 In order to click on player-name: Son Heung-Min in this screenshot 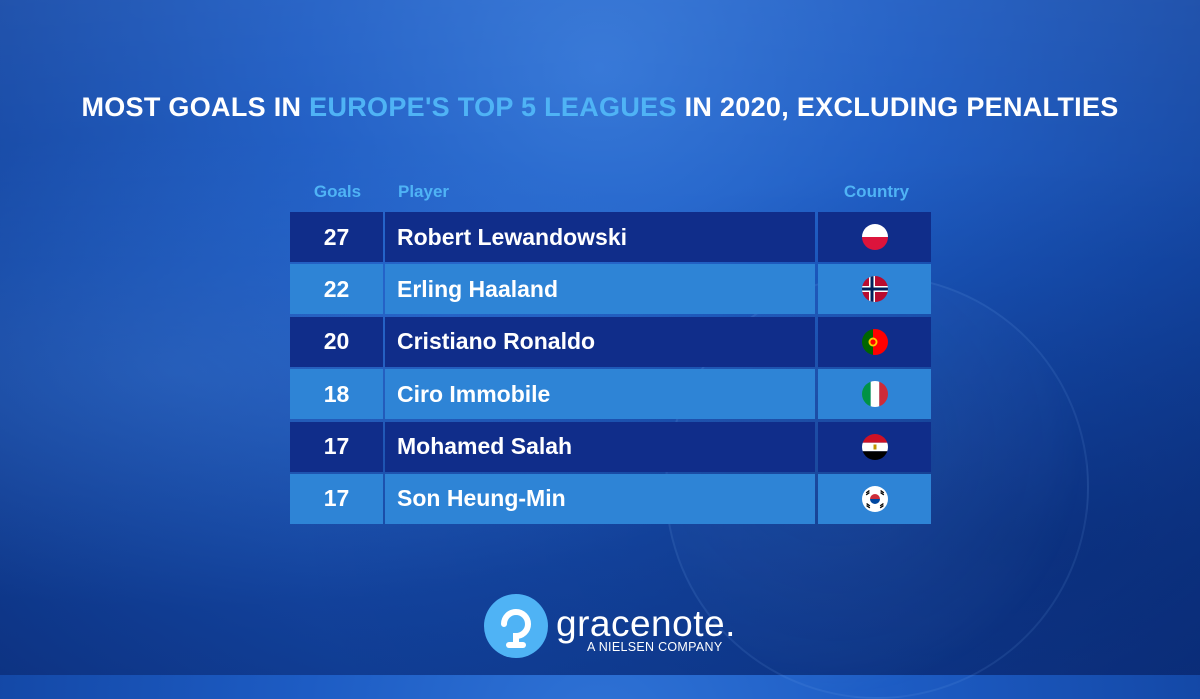, I will do `click(481, 498)`.